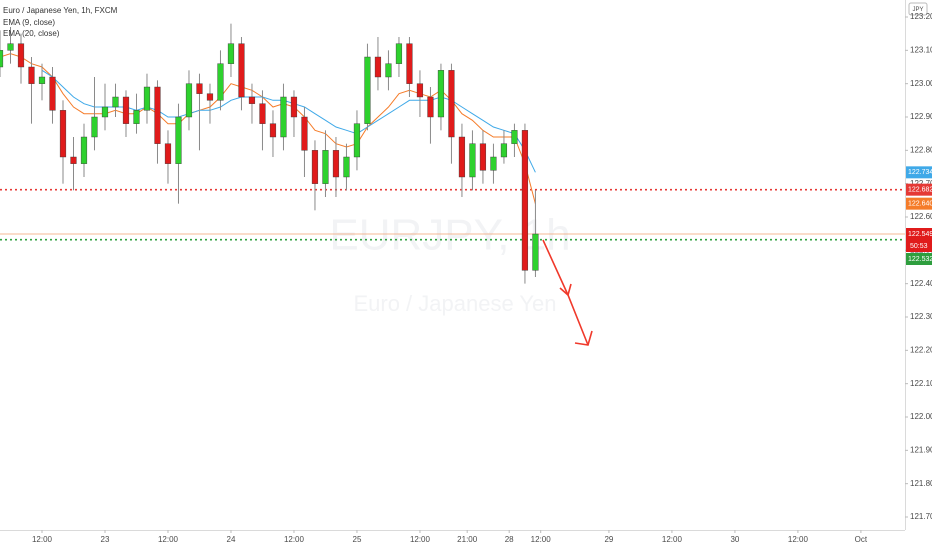 This screenshot has width=932, height=550. I want to click on annotation-arrow, so click(567, 292).